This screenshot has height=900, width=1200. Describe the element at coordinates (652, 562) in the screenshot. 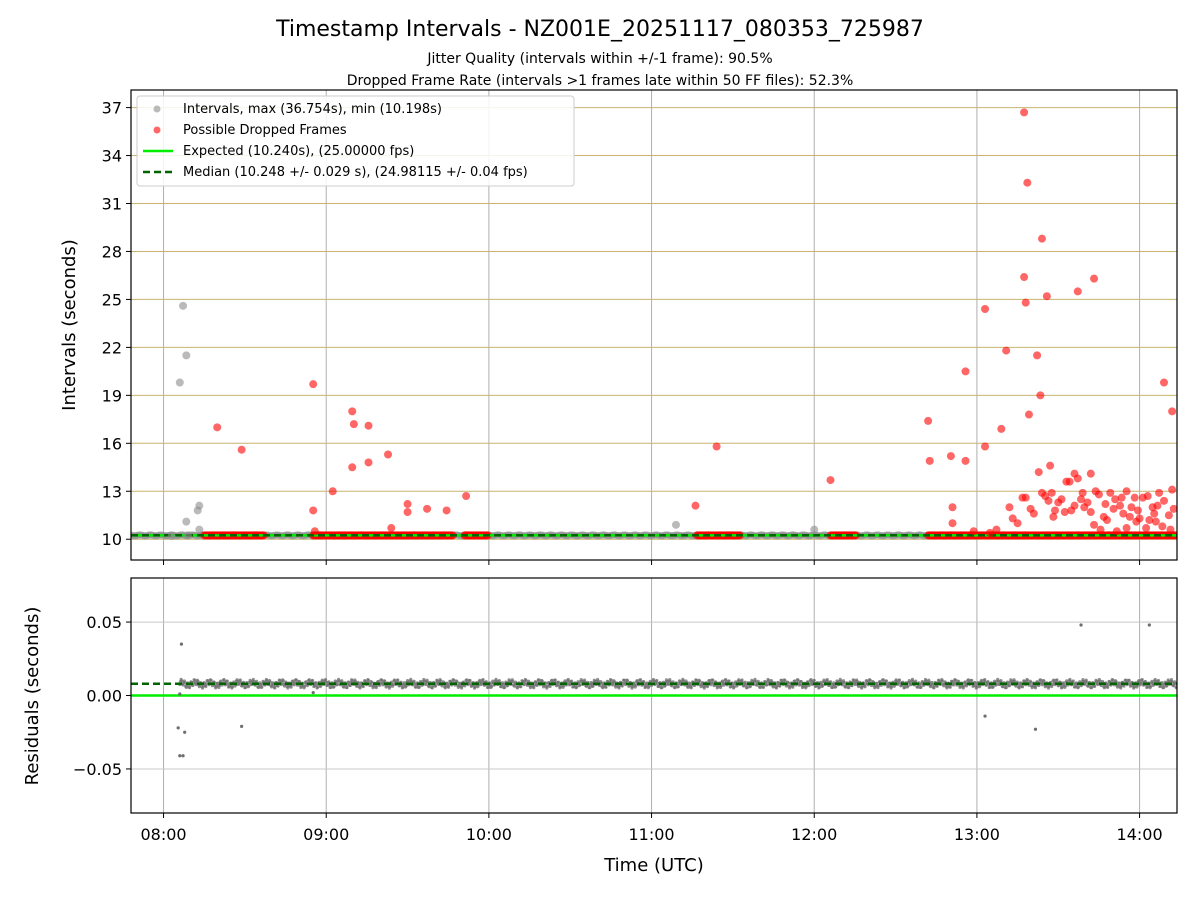

I see `intervals-x-ticks` at that location.